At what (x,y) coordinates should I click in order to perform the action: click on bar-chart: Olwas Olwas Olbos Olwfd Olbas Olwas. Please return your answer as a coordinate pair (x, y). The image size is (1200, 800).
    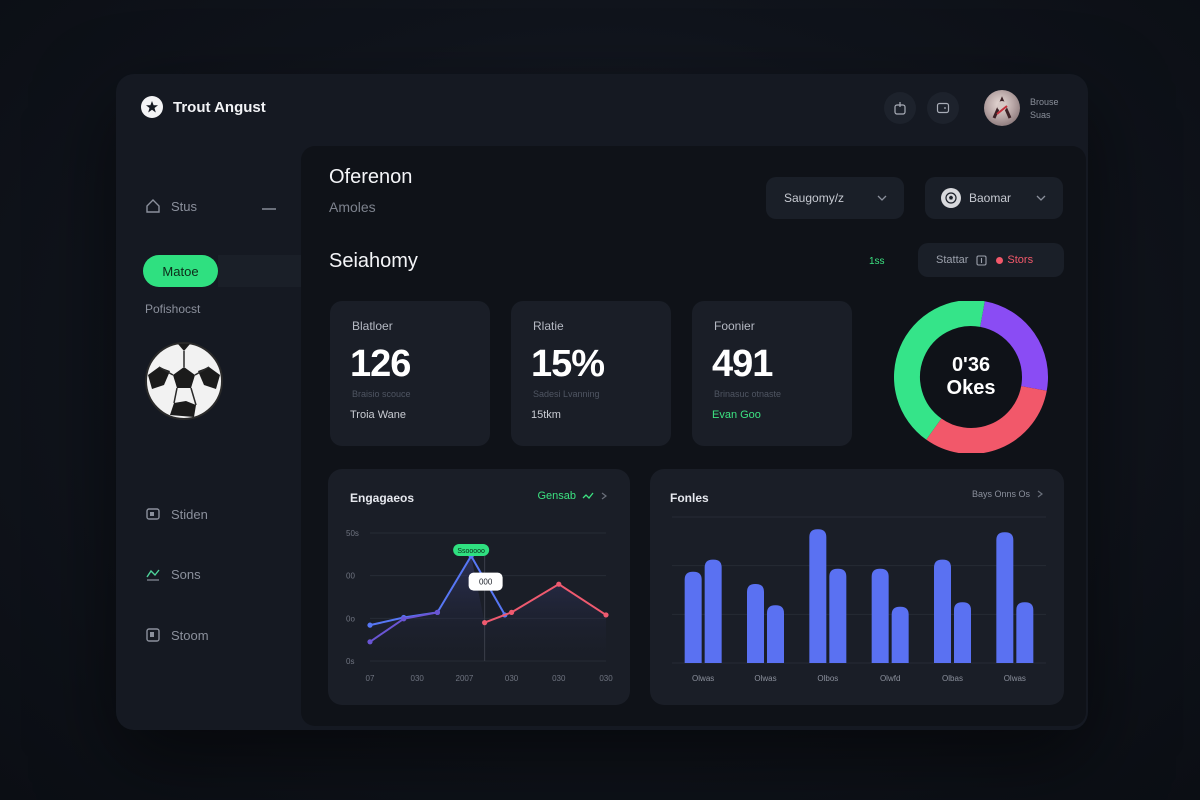
    Looking at the image, I should click on (857, 587).